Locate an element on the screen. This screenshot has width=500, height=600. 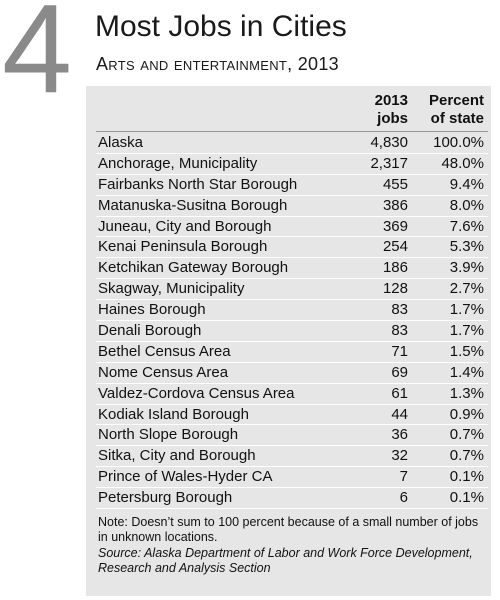
table-row: Kenai Peninsula Borough 254 5.3% is located at coordinates (292, 248).